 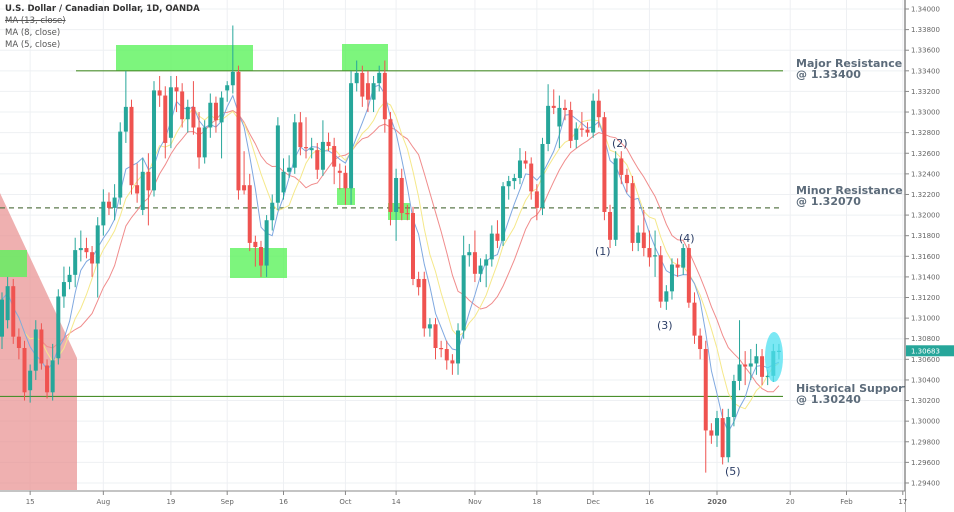 I want to click on price-tick-label: 1.30400, so click(x=925, y=380).